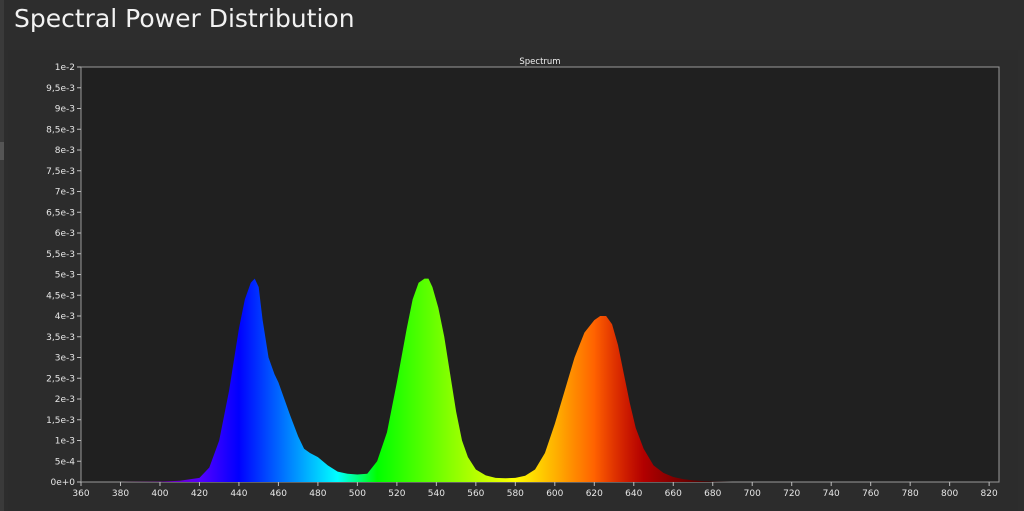  What do you see at coordinates (539, 62) in the screenshot?
I see `chart-title: Spectrum` at bounding box center [539, 62].